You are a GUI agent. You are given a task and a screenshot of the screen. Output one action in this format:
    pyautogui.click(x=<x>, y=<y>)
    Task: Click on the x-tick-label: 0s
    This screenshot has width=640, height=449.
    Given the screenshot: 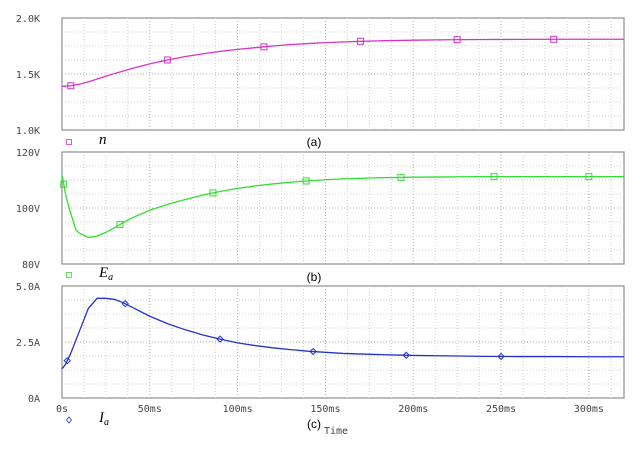 What is the action you would take?
    pyautogui.click(x=62, y=409)
    